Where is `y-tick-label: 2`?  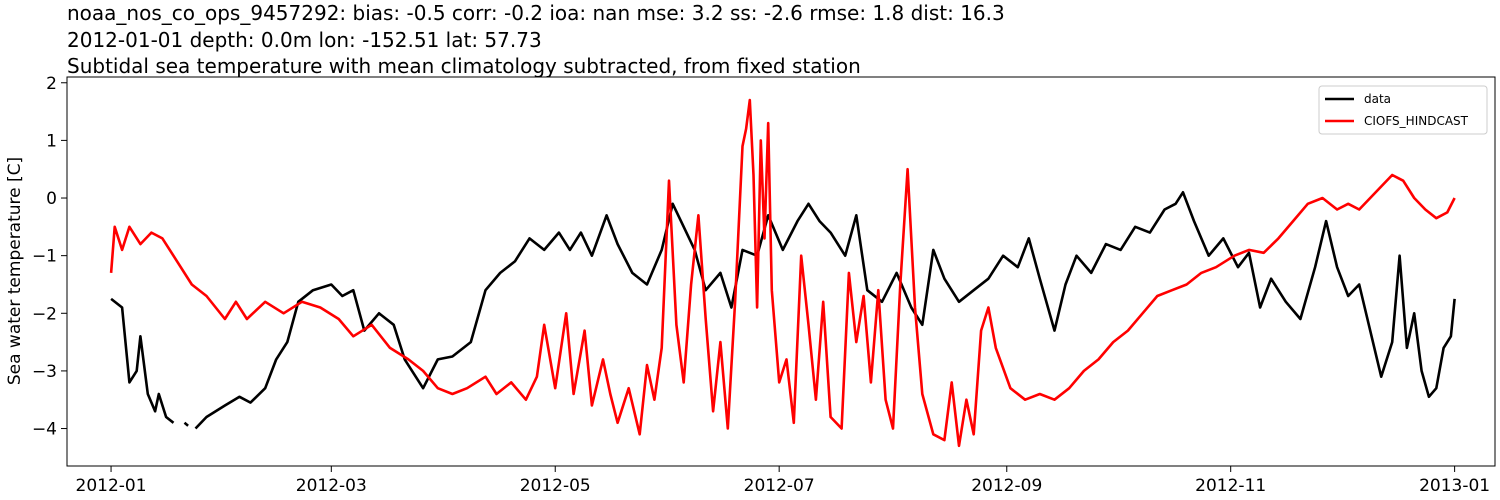
y-tick-label: 2 is located at coordinates (51, 84).